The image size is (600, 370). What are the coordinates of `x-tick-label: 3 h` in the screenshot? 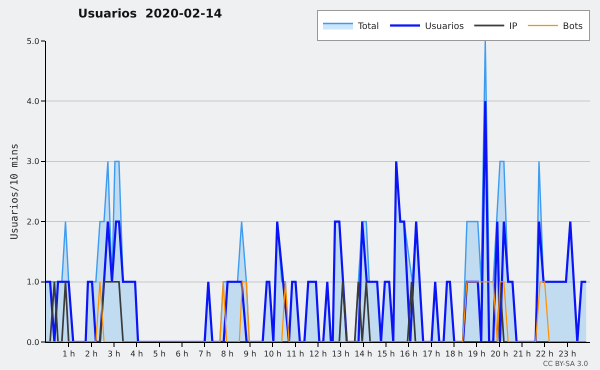 It's located at (114, 354).